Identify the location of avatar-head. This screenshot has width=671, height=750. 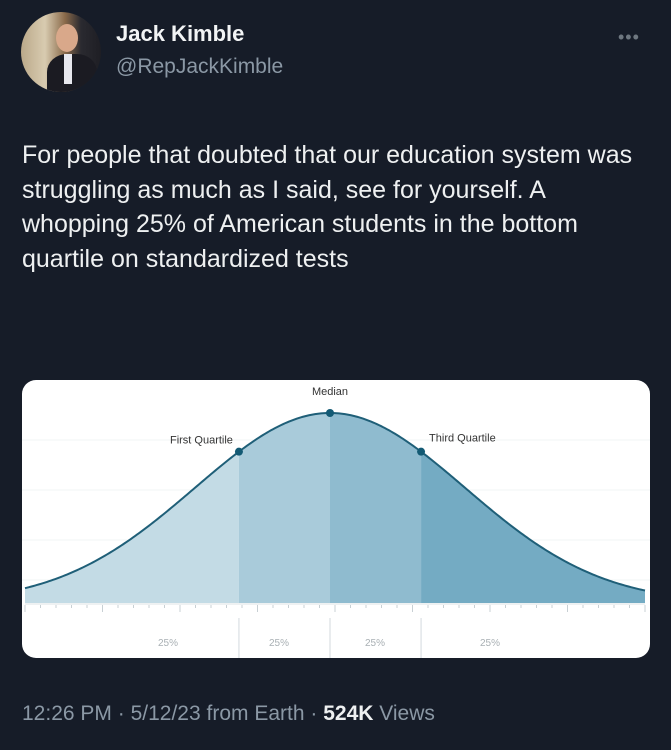
(67, 38).